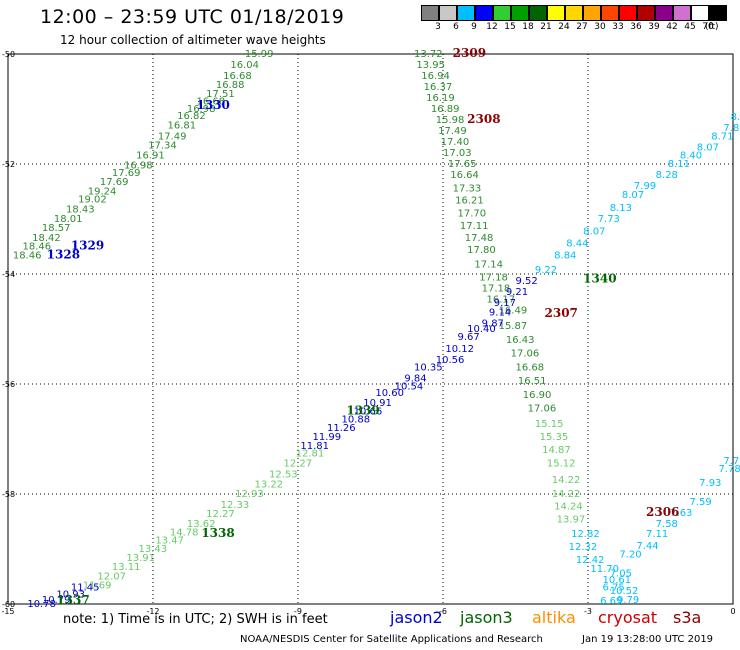  I want to click on wave-height-value: 17.06, so click(525, 354).